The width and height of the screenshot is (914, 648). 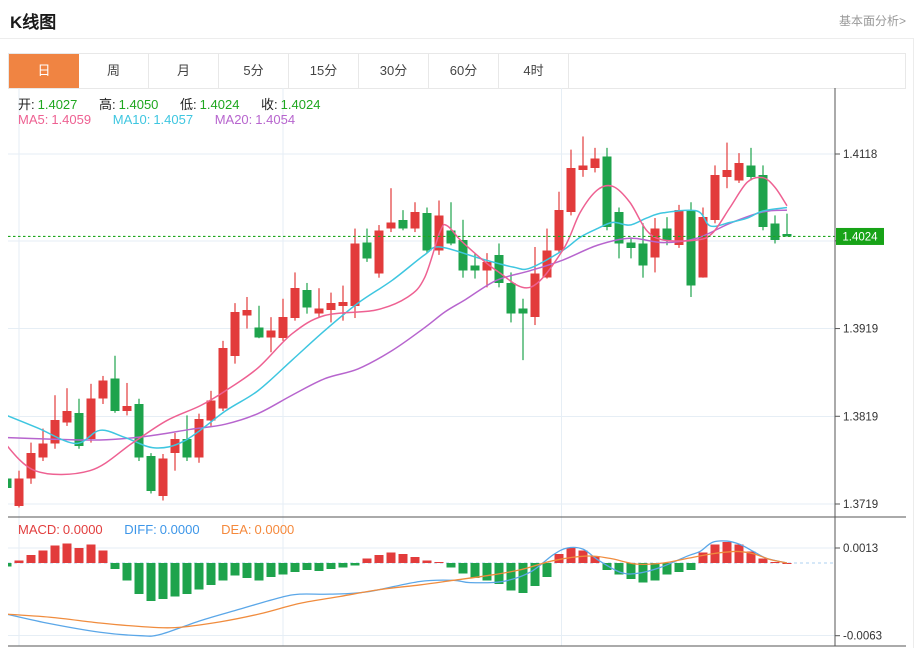 What do you see at coordinates (184, 71) in the screenshot?
I see `tab-month: 月` at bounding box center [184, 71].